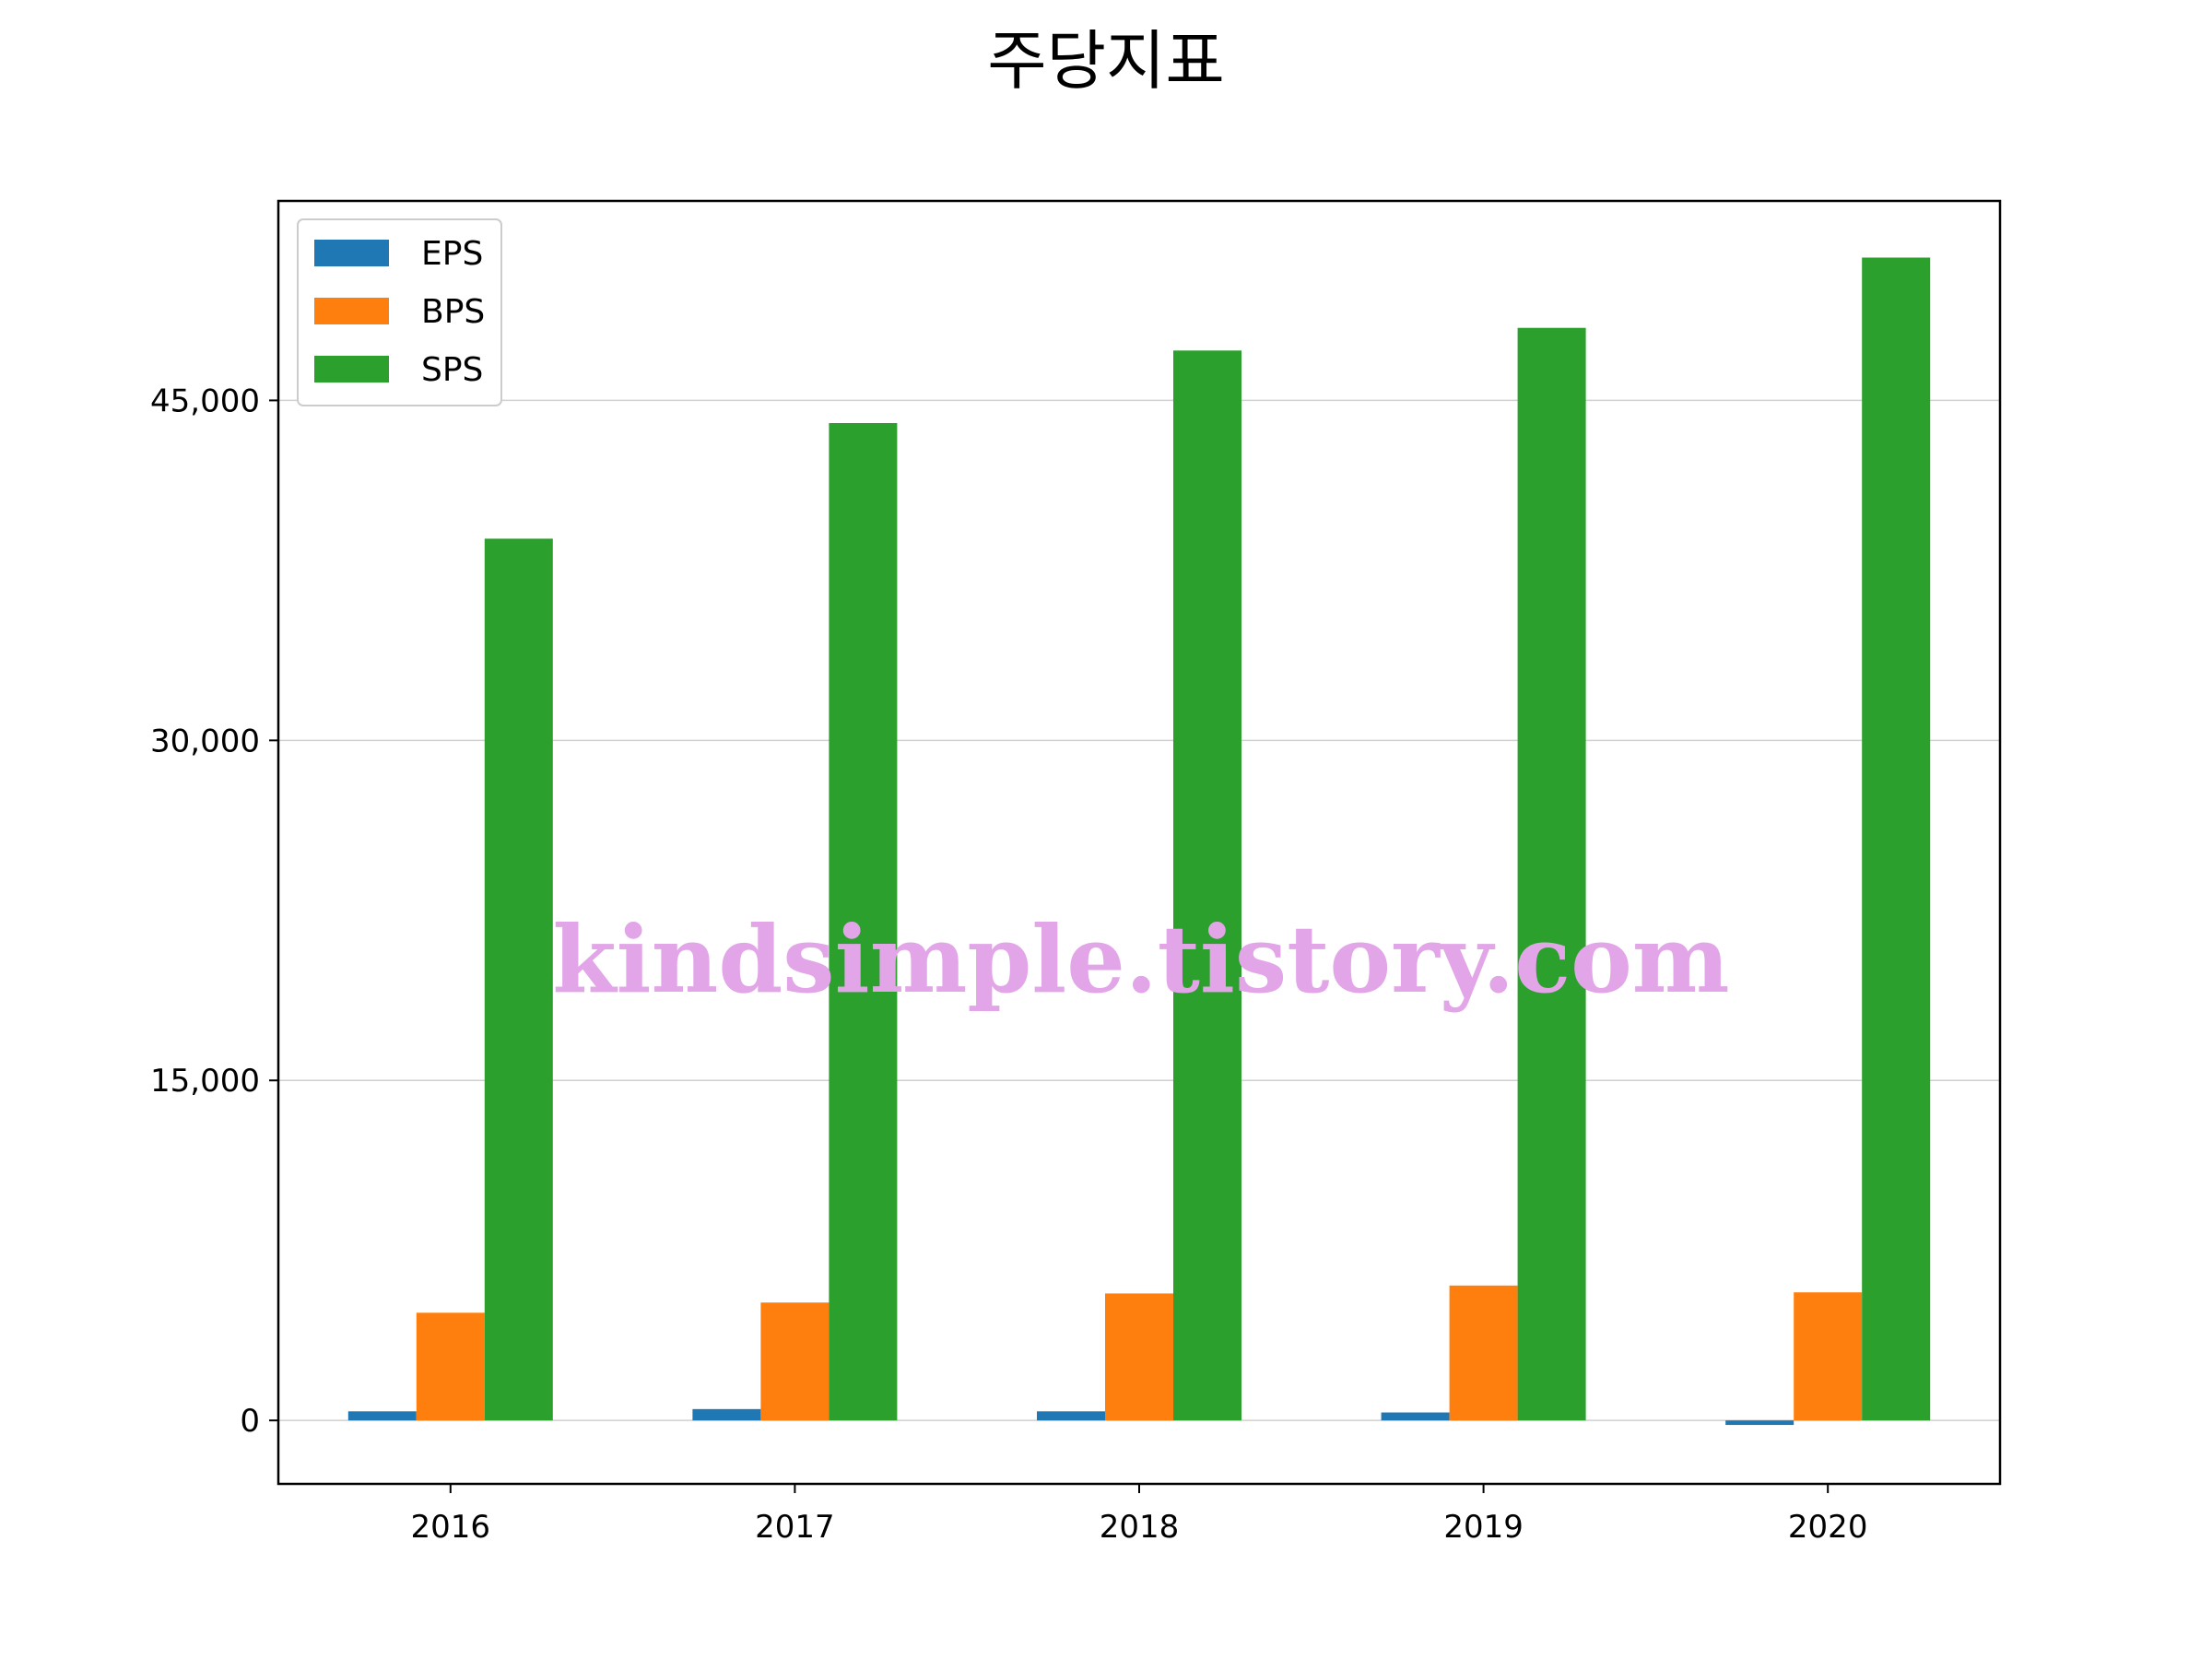 The width and height of the screenshot is (2212, 1659). Describe the element at coordinates (399, 312) in the screenshot. I see `legend: EPS BPS SPS` at that location.